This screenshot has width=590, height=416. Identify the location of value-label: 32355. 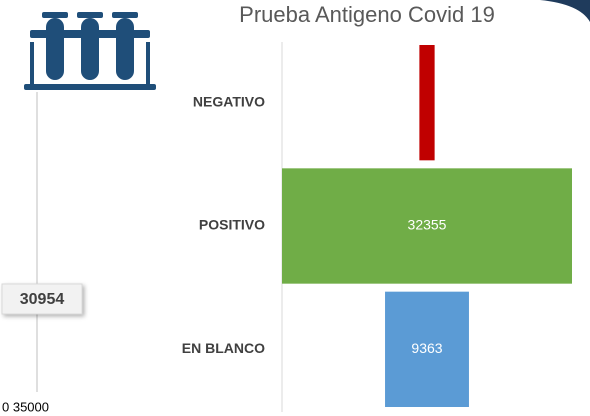
(427, 225).